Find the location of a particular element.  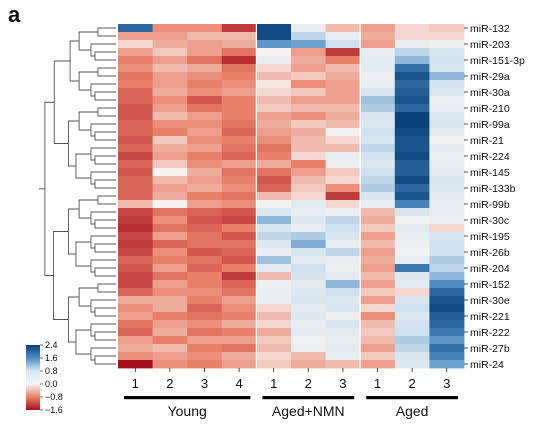

colorbar-tick-label: 0.8 is located at coordinates (51, 371).